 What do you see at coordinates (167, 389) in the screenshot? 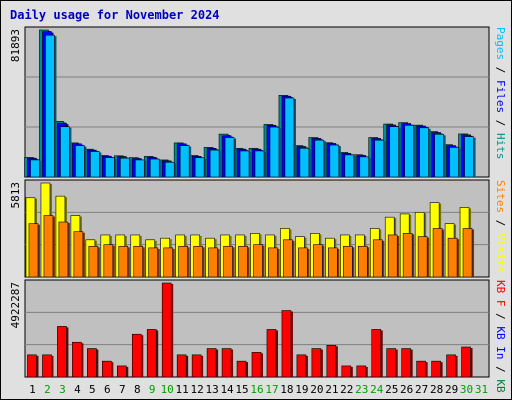
I see `x-tick-day-10: 10` at bounding box center [167, 389].